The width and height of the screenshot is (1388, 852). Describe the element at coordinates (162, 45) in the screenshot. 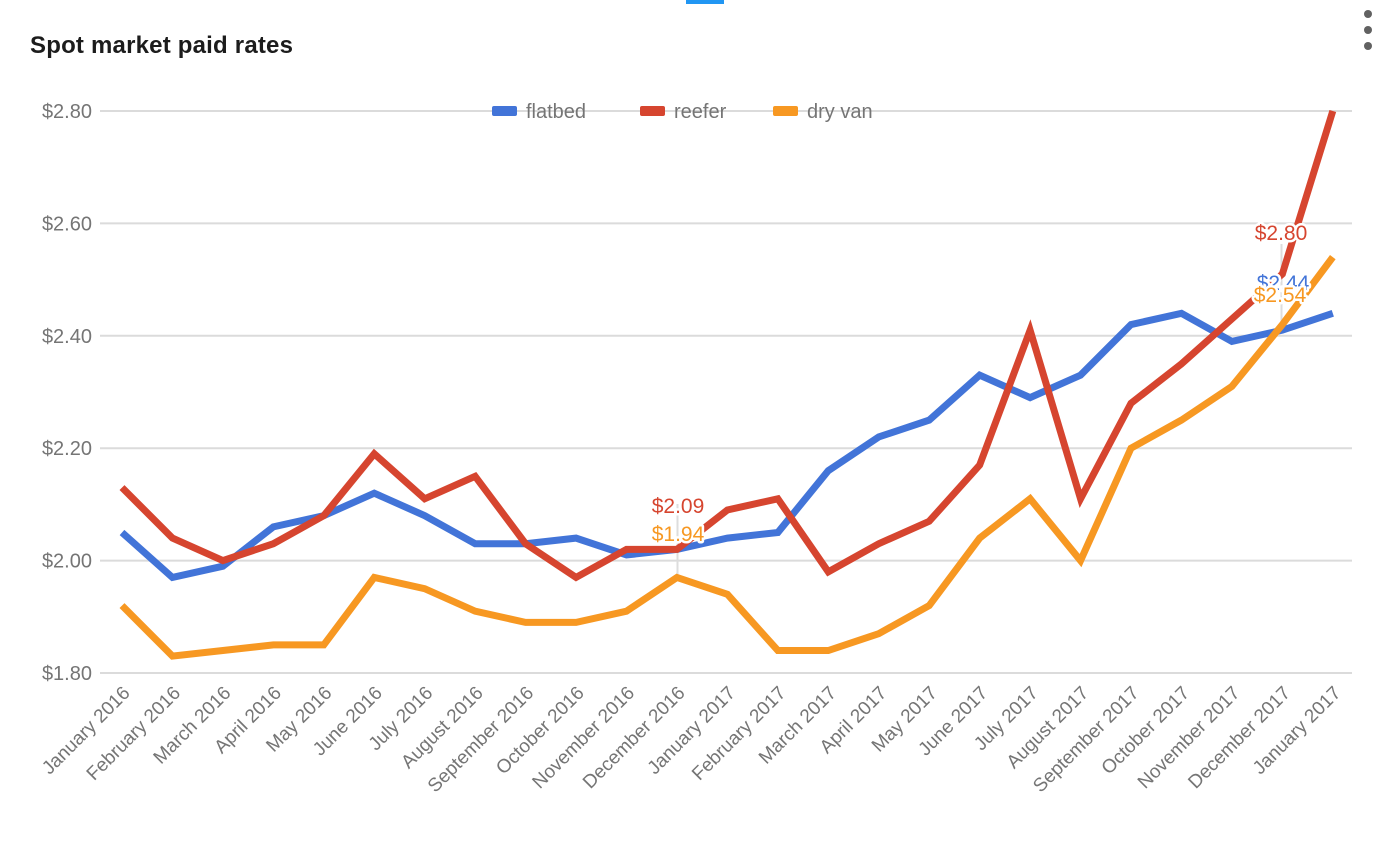

I see `chart-title: Spot market paid rates` at that location.